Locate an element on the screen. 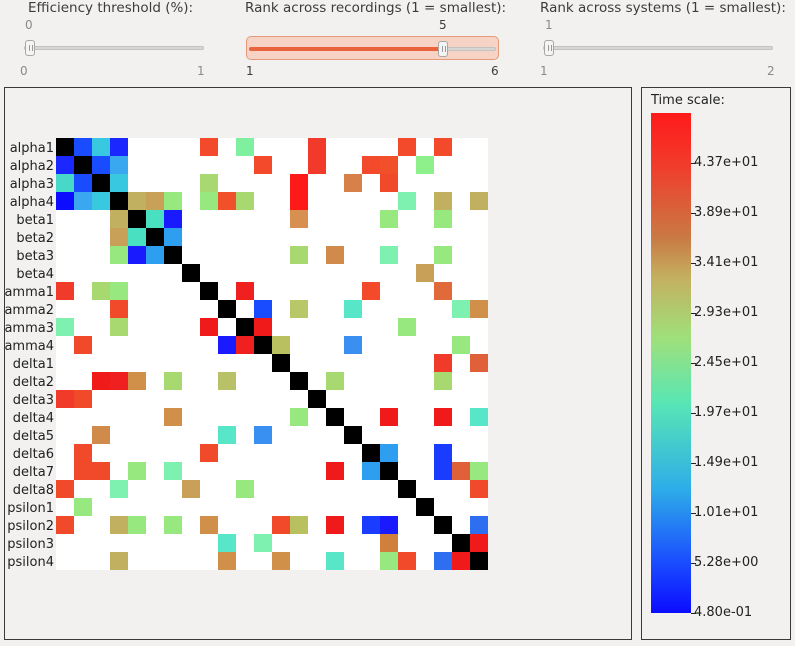 The width and height of the screenshot is (795, 646). rank-recordings-slider is located at coordinates (372, 48).